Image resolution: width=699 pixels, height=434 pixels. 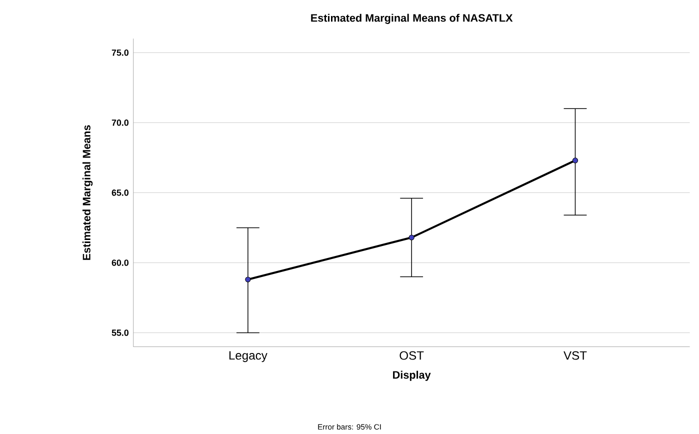 I want to click on y-tick-label: 65.0, so click(x=120, y=192).